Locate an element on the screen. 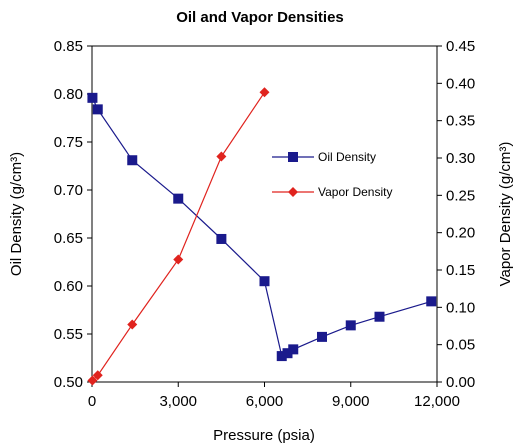  y-axis-label-right: Vapor Density (g/cm³) is located at coordinates (505, 214).